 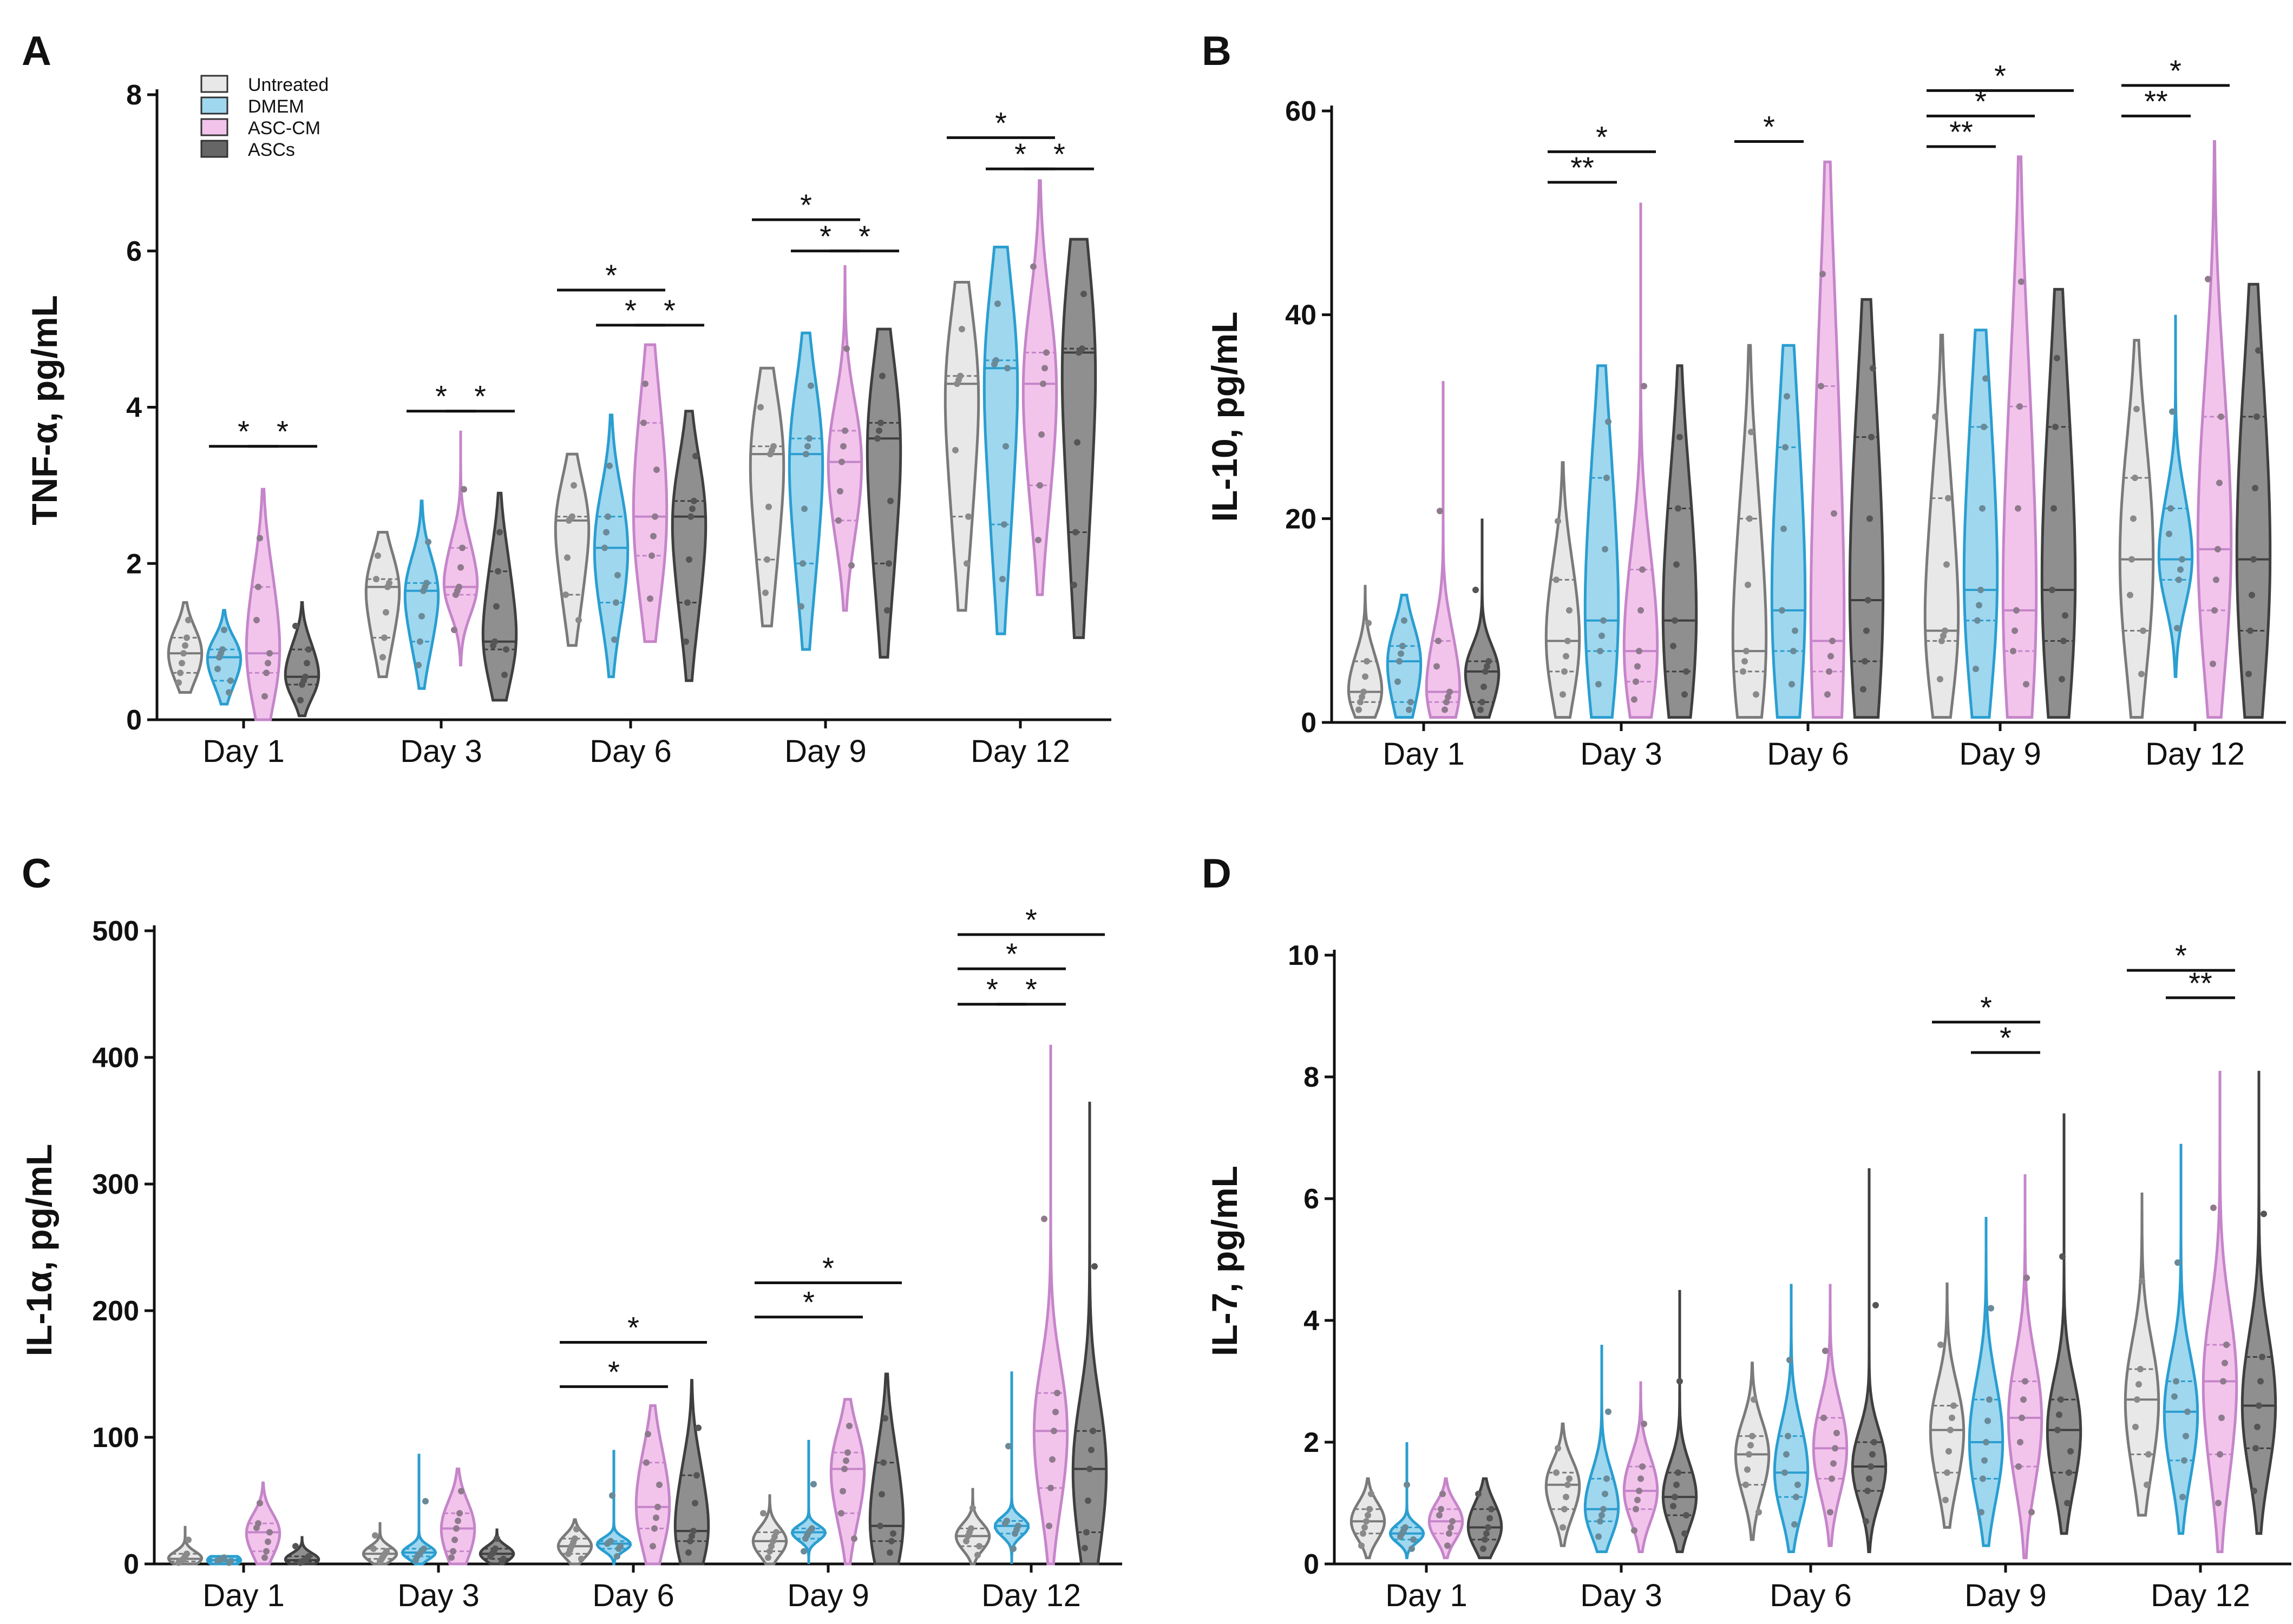 What do you see at coordinates (828, 1595) in the screenshot?
I see `x-tick-label-day-9: Day 9` at bounding box center [828, 1595].